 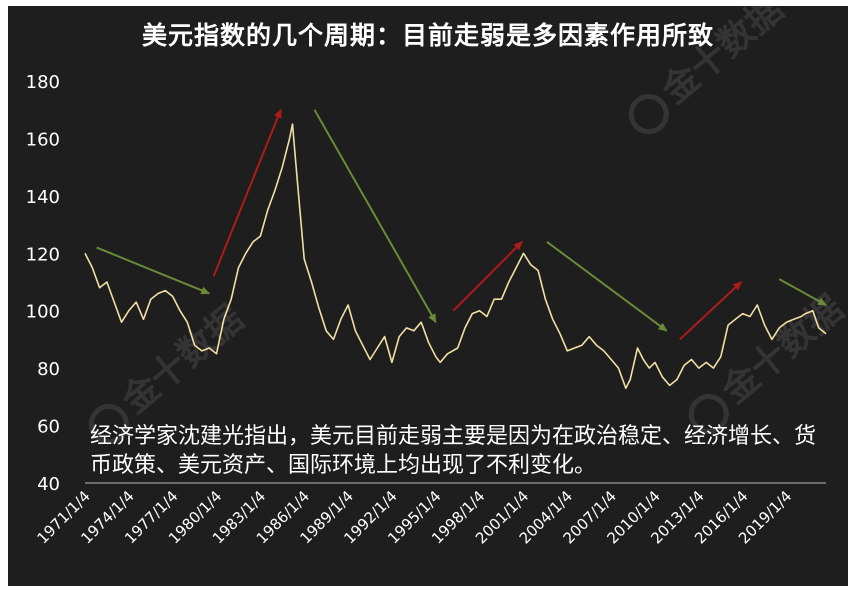 What do you see at coordinates (43, 82) in the screenshot?
I see `y-tick-label: 180` at bounding box center [43, 82].